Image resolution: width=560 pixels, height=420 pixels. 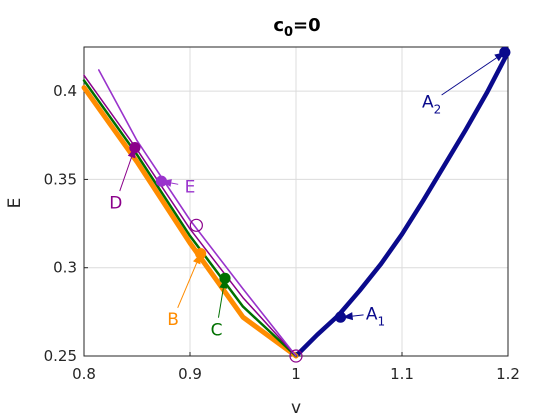 I want to click on annotation-b-arrow, so click(x=187, y=285).